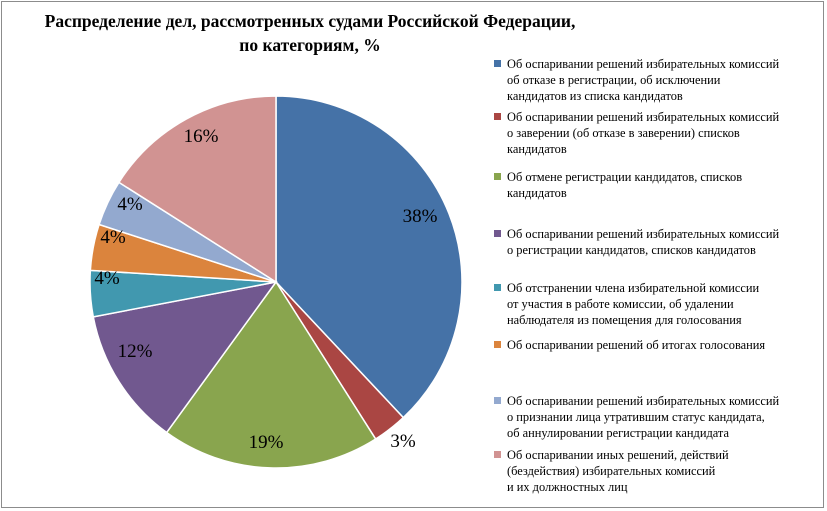  I want to click on pie-data-label-7: 4%, so click(130, 204).